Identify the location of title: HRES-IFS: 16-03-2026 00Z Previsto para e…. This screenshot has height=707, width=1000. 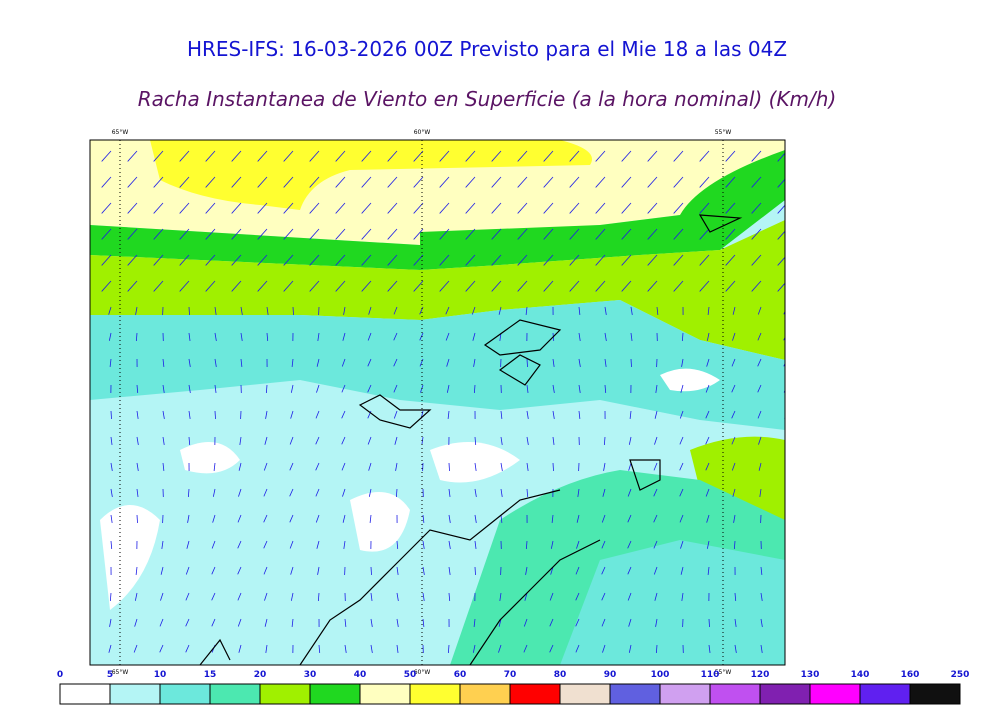
(487, 49).